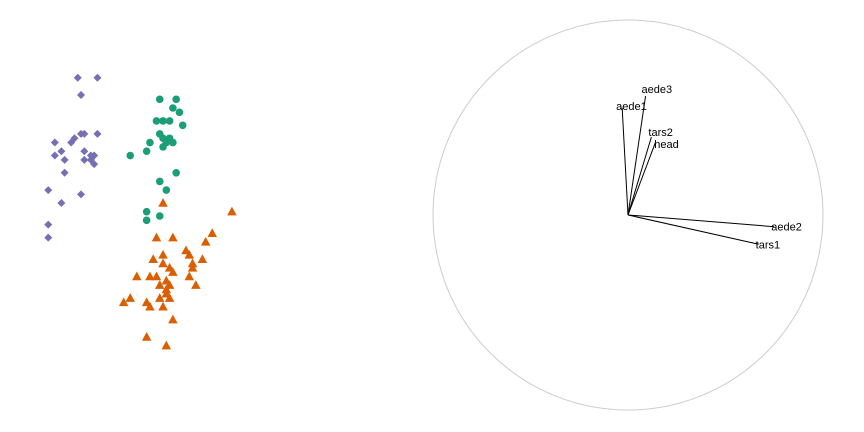 The image size is (864, 432). I want to click on loading-line-aede2, so click(701, 221).